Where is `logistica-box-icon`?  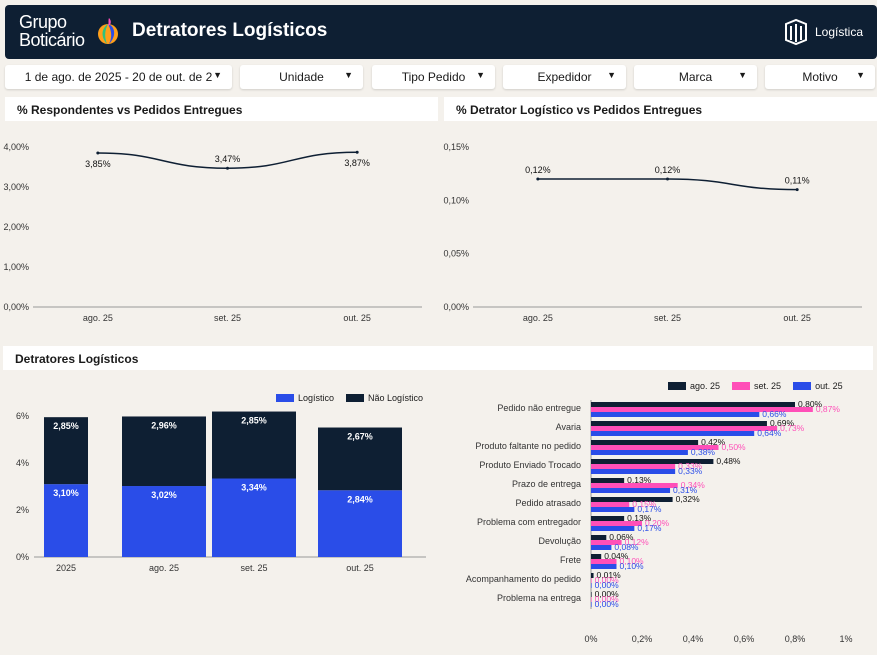
logistica-box-icon is located at coordinates (795, 32).